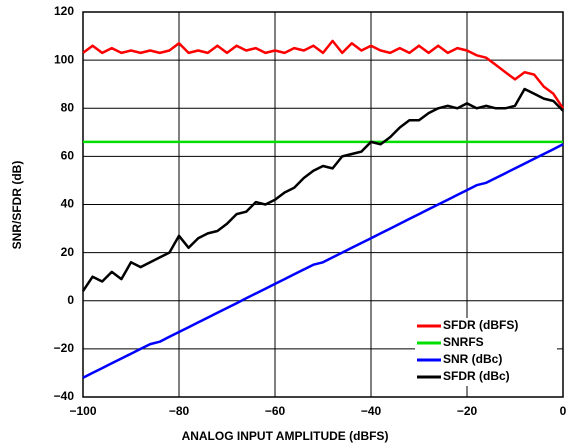 Image resolution: width=569 pixels, height=448 pixels. I want to click on y-tick-label: 40, so click(68, 204).